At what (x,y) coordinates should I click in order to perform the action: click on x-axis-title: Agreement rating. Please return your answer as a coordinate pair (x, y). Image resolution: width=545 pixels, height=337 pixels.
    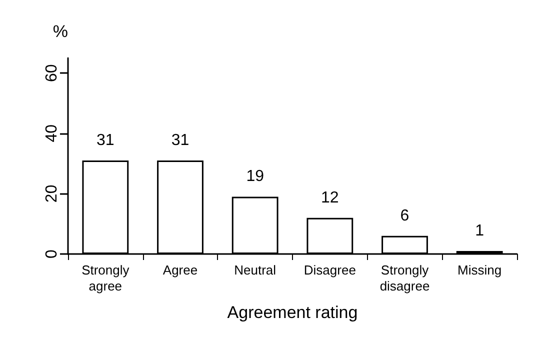
    Looking at the image, I should click on (292, 312).